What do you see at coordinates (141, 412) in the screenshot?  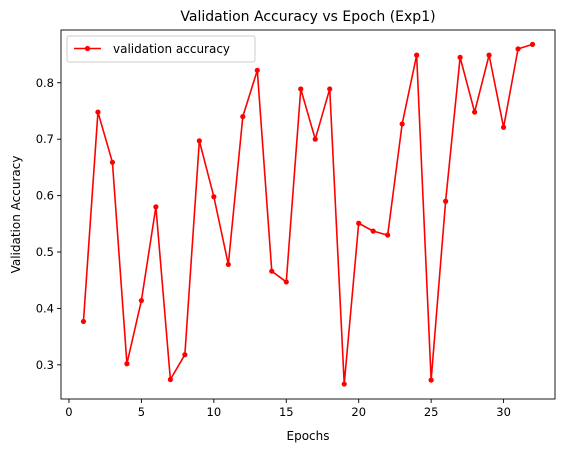 I see `x-tick-label: 5` at bounding box center [141, 412].